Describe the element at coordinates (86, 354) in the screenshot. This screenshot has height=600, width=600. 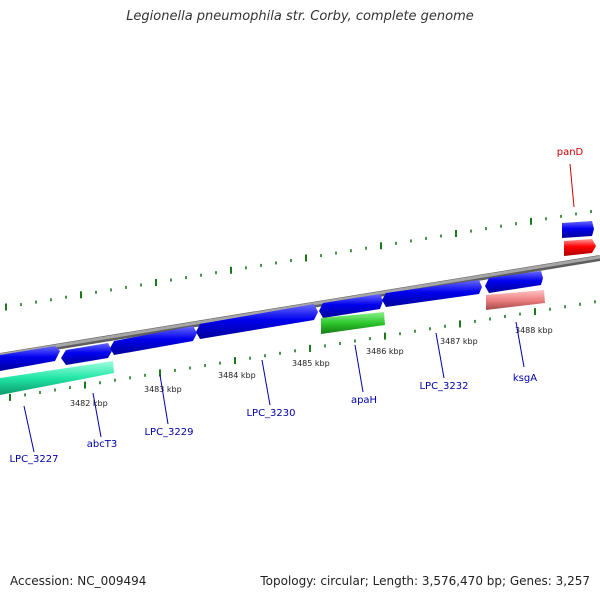
I see `gene-abcT3` at that location.